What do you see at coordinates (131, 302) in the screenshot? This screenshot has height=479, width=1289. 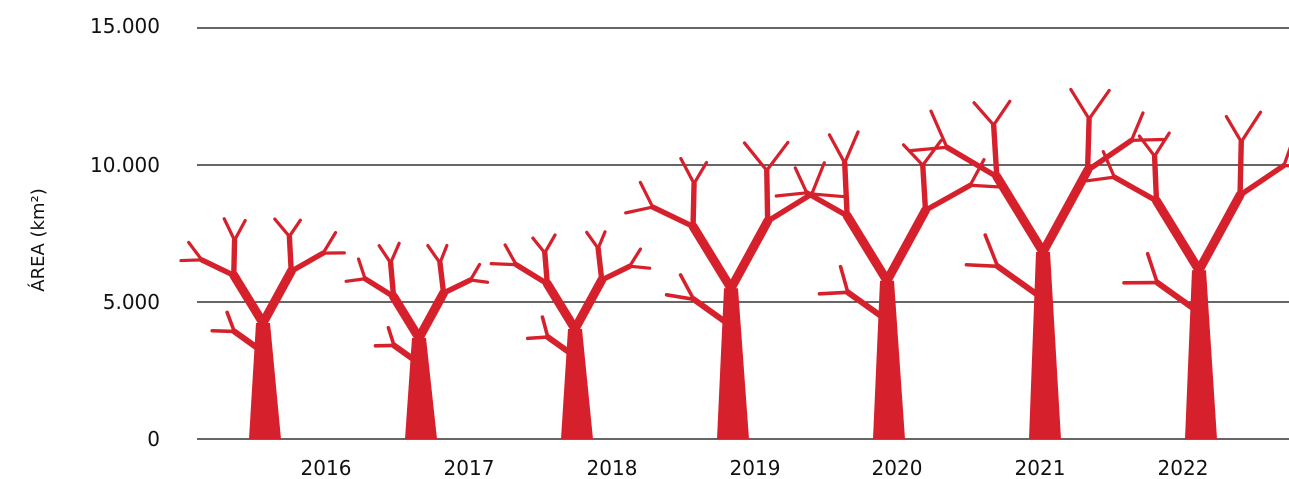 I see `y-tick-label: 5.000` at bounding box center [131, 302].